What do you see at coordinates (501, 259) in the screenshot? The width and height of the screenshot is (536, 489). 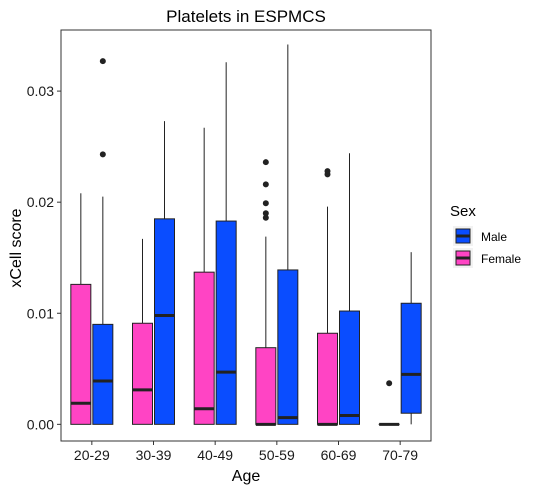 I see `legend-label: Female` at bounding box center [501, 259].